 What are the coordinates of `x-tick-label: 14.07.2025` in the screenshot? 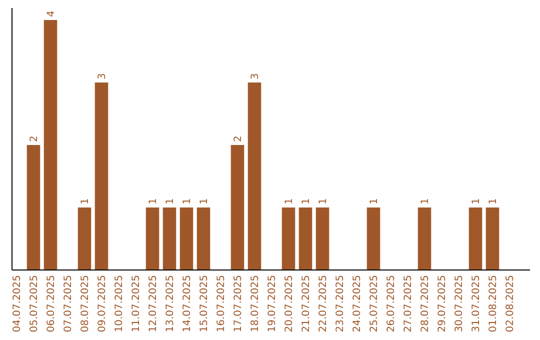 It's located at (187, 303).